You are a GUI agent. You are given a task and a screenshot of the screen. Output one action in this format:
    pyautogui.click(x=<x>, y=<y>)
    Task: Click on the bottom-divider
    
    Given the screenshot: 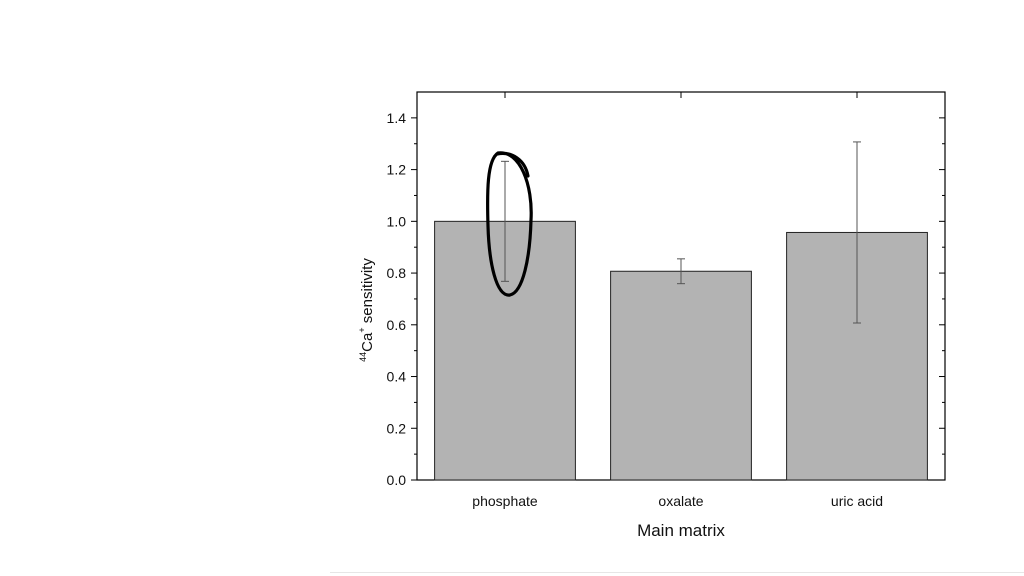 What is the action you would take?
    pyautogui.click(x=677, y=572)
    